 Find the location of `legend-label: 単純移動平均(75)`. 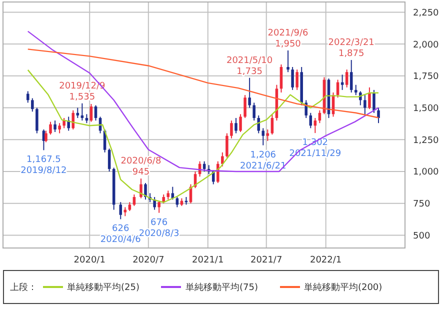

legend-label: 単純移動平均(75) is located at coordinates (221, 288).